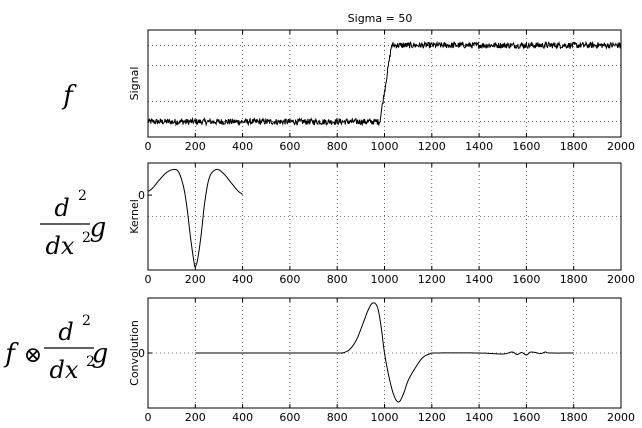 This screenshot has width=642, height=428. I want to click on kernel-numerator-d: d, so click(61, 208).